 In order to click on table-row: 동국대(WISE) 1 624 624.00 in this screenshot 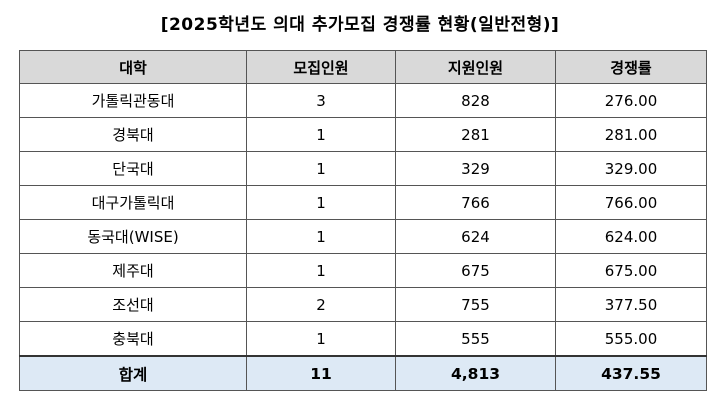, I will do `click(363, 236)`.